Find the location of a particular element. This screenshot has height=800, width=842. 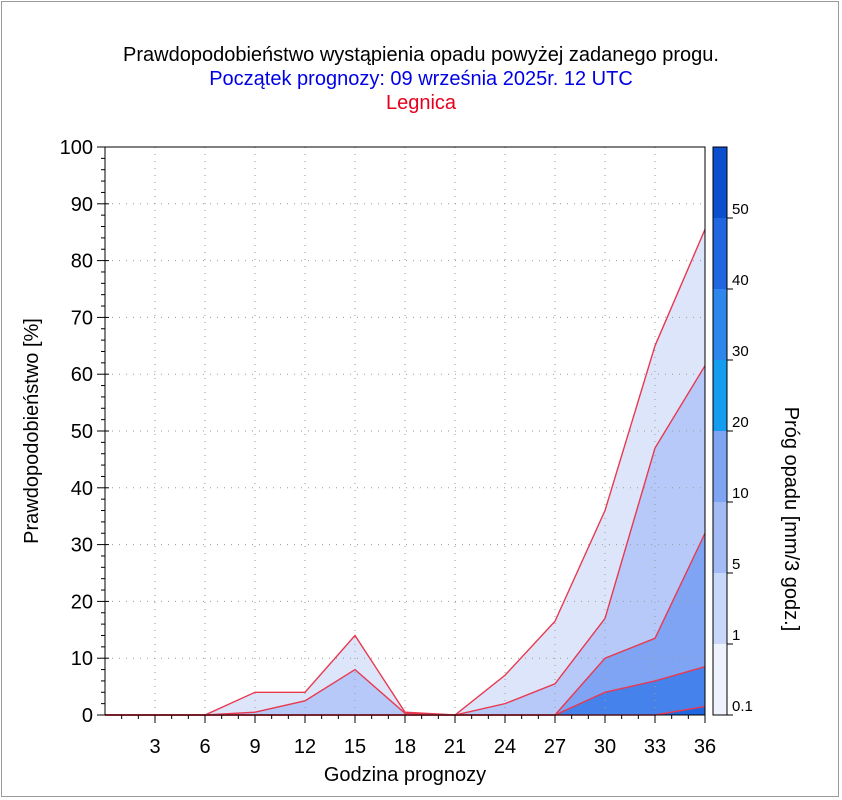

y-axis-label: Prawdopodobieństwo [%] is located at coordinates (32, 431).